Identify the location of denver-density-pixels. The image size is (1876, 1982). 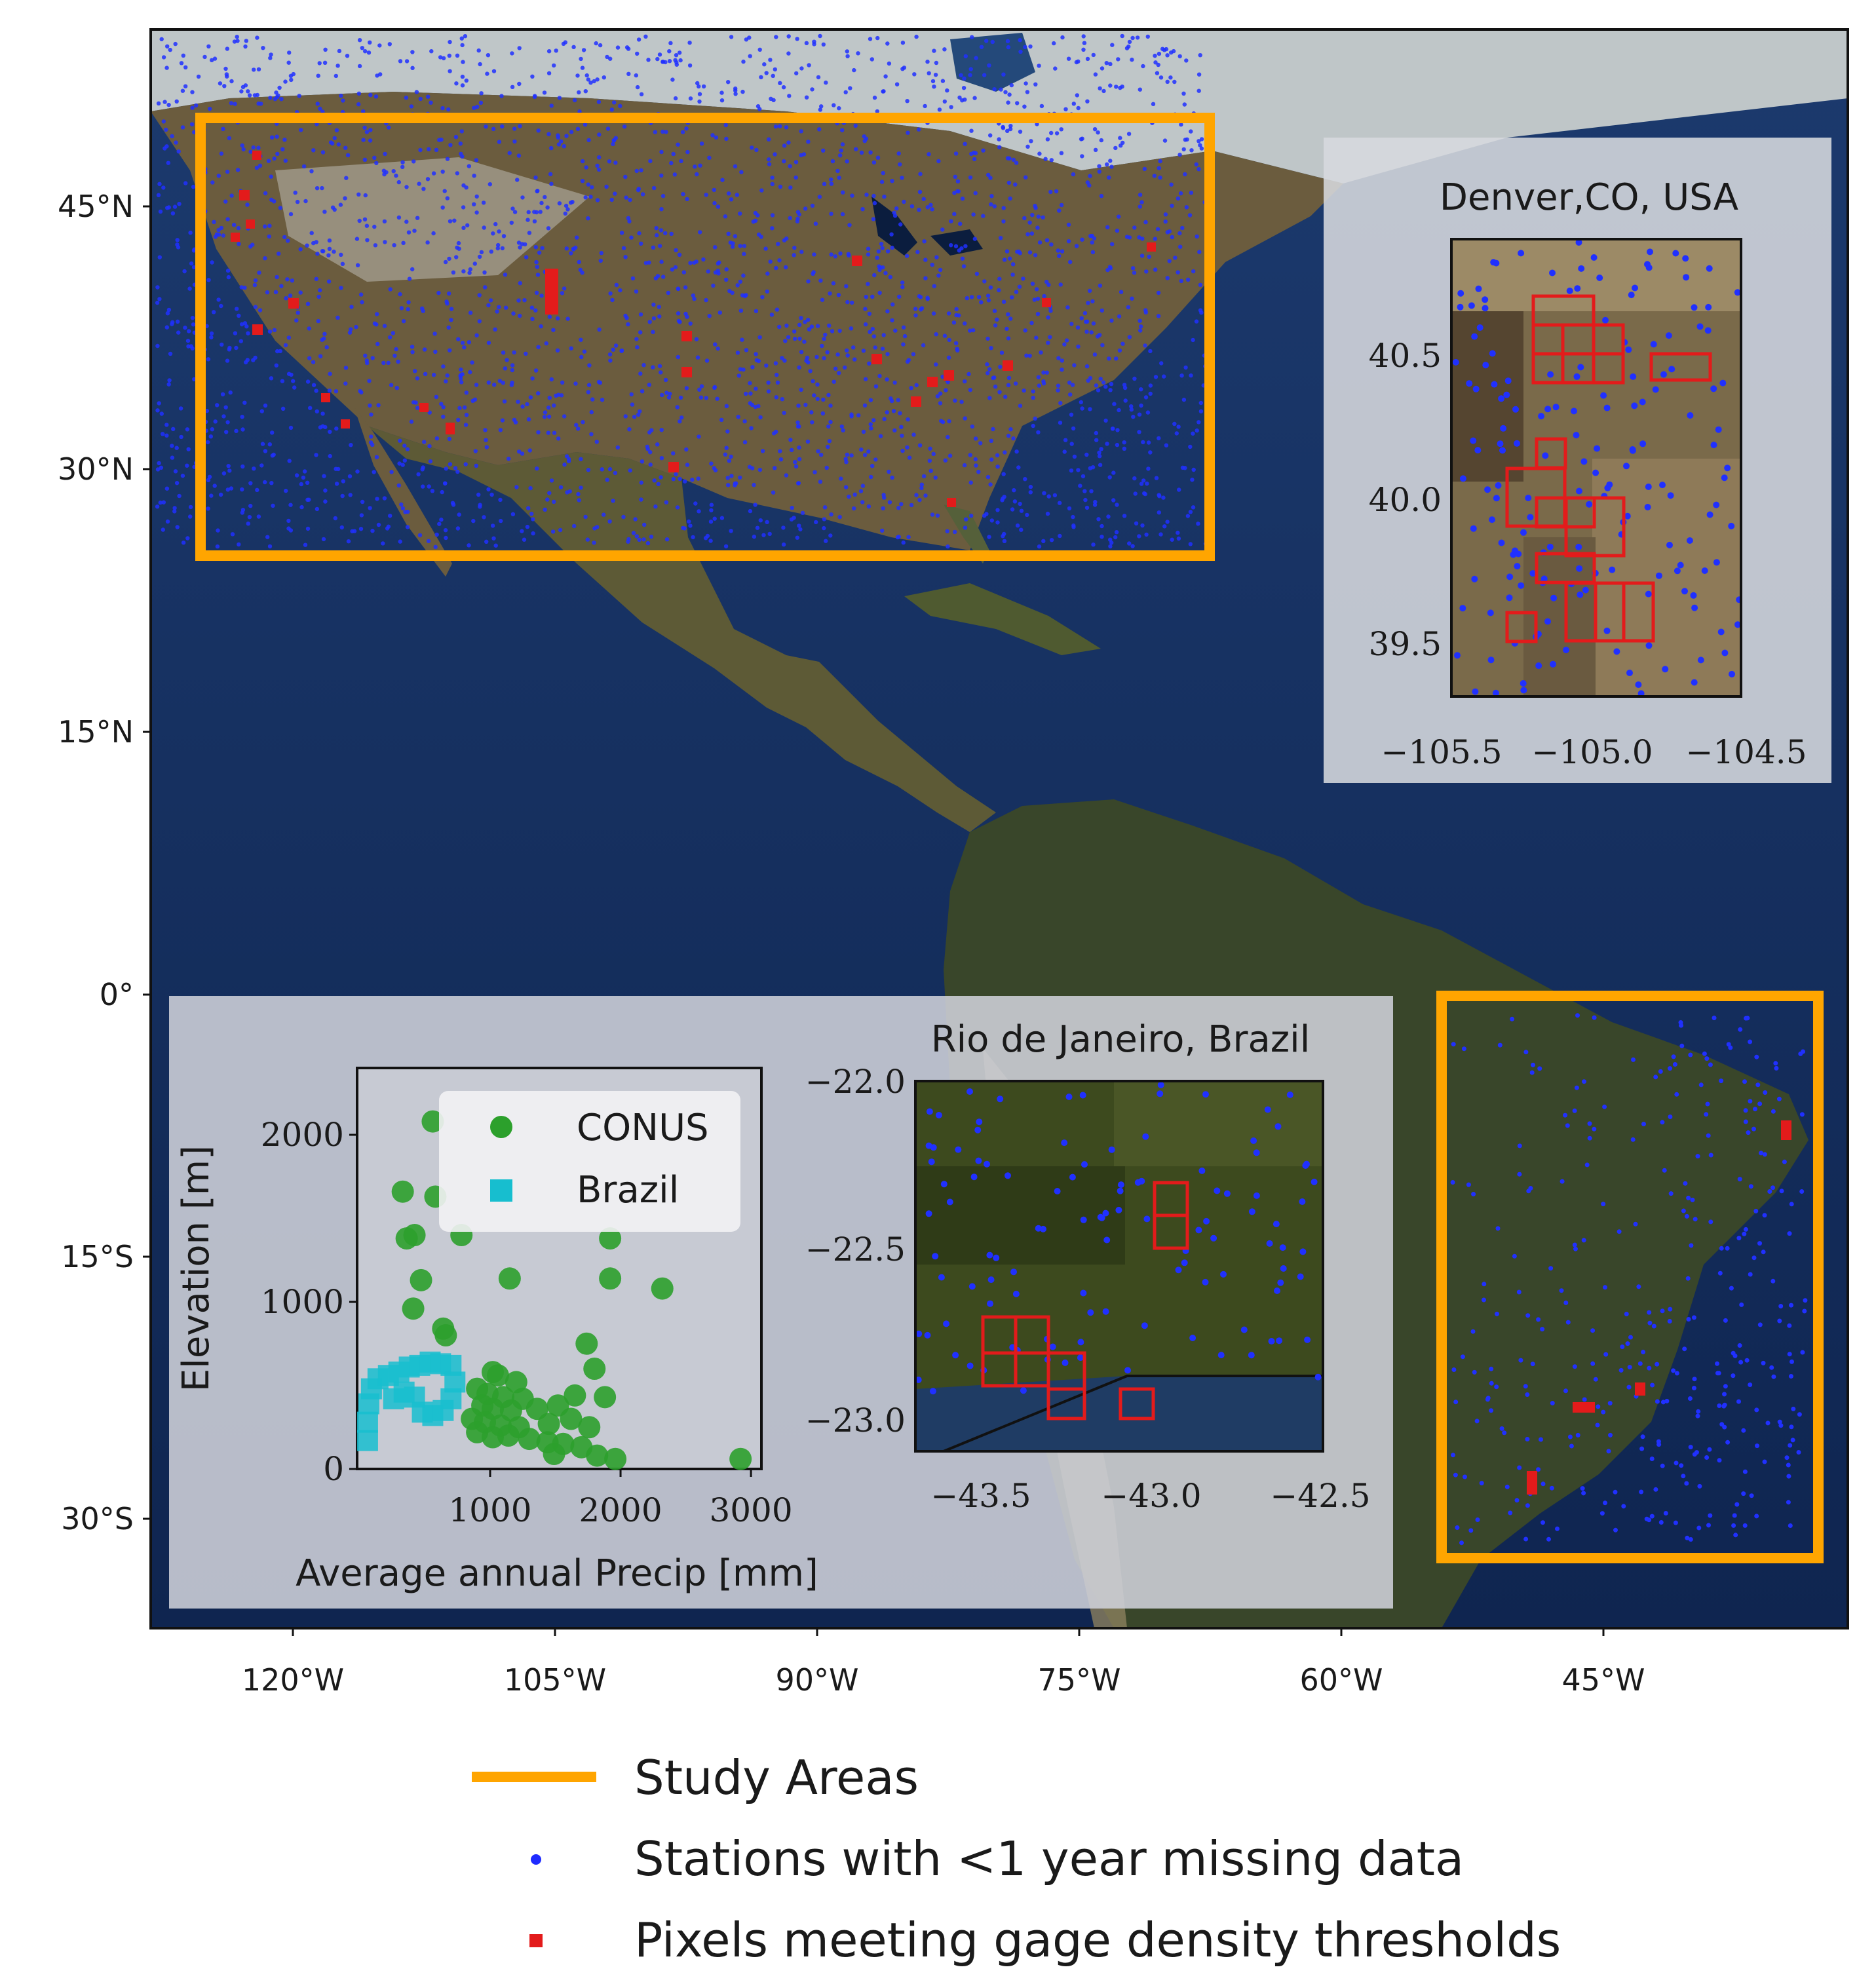
(1609, 468).